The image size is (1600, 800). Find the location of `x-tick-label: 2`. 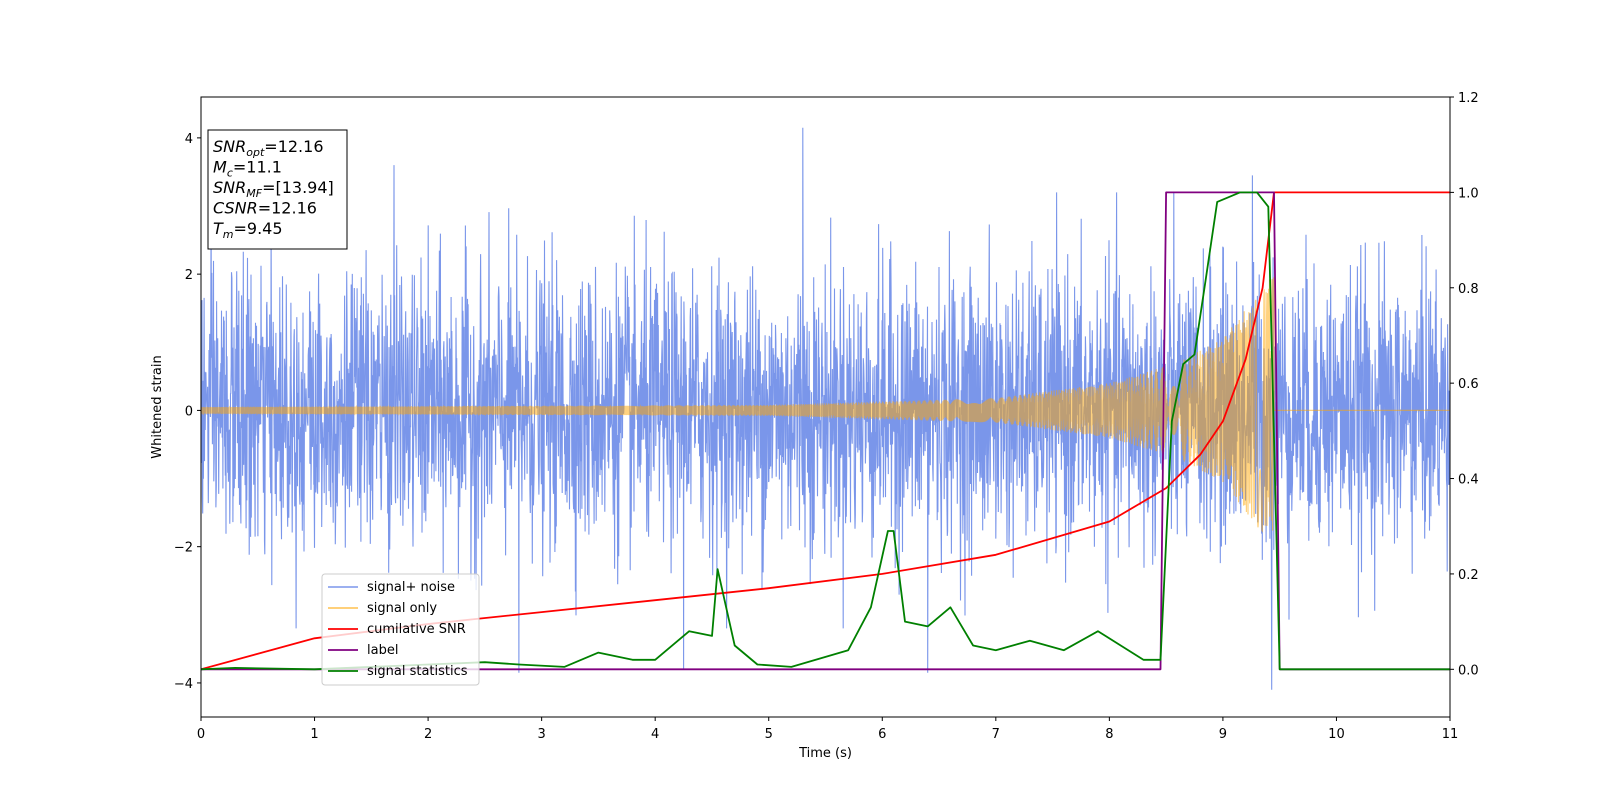

x-tick-label: 2 is located at coordinates (428, 734).